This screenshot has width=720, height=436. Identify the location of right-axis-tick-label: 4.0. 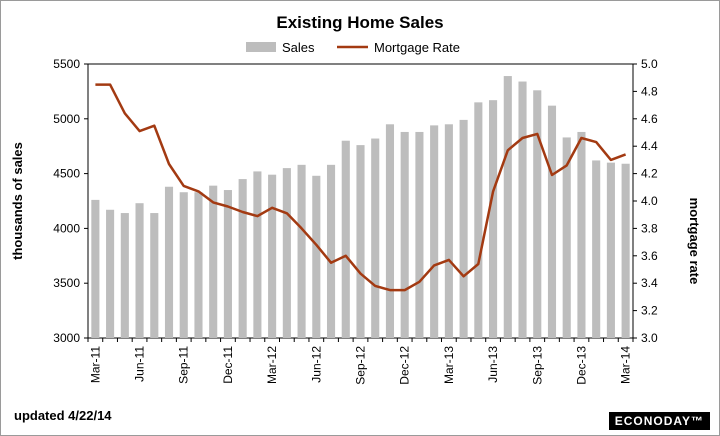
(649, 201).